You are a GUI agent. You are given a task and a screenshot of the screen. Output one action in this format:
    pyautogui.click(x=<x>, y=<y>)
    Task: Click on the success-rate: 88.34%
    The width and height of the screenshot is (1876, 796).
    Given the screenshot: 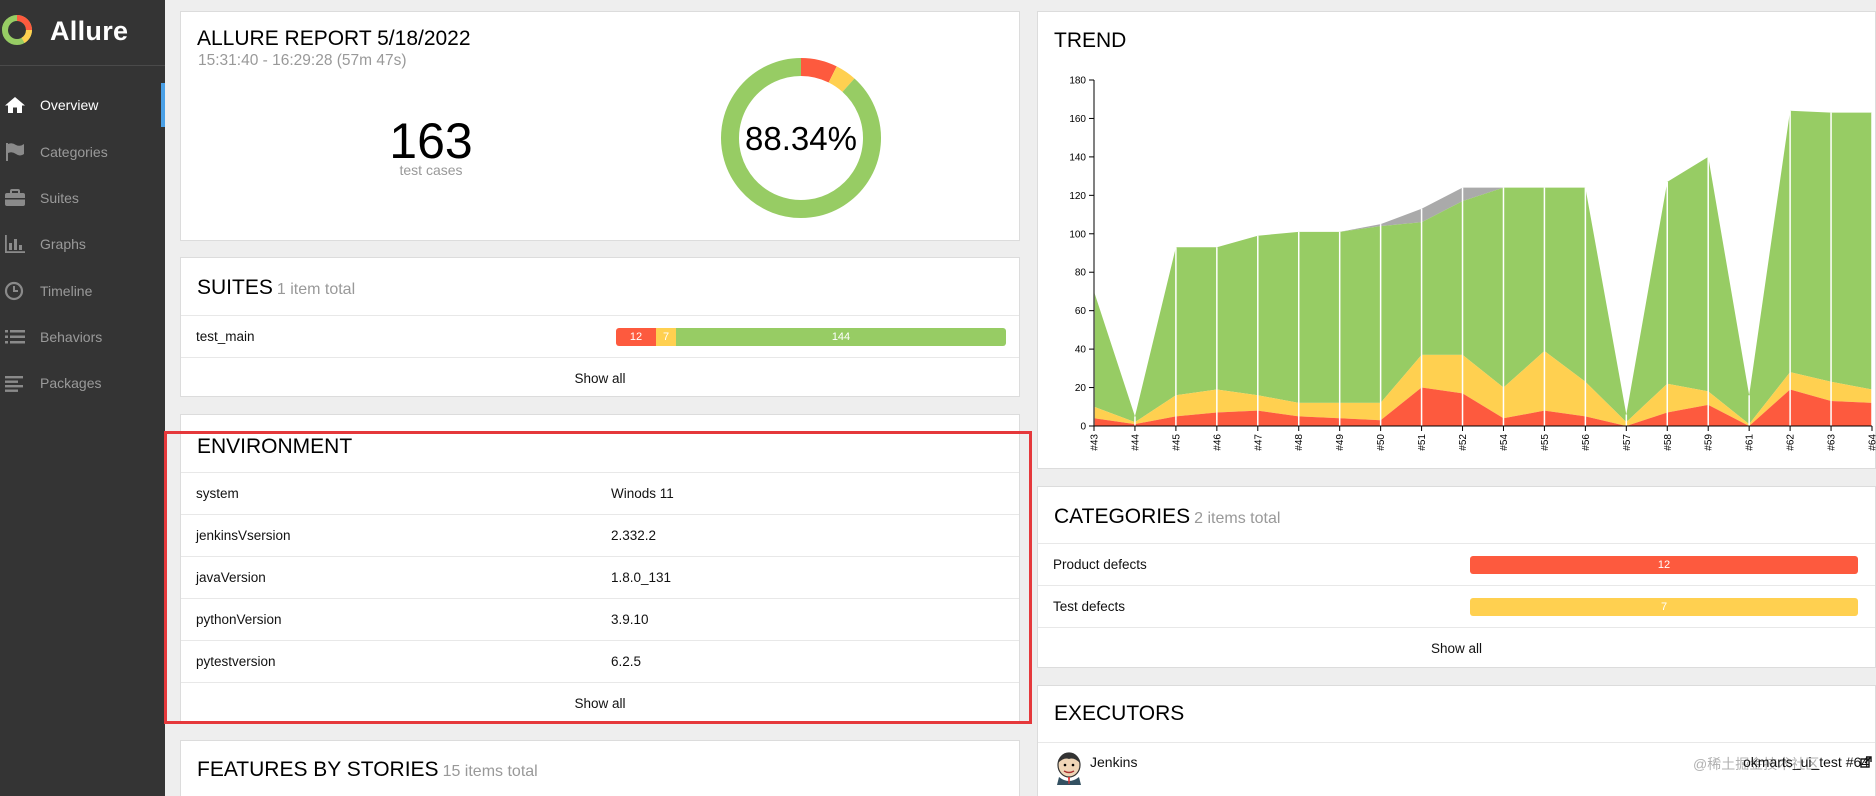 What is the action you would take?
    pyautogui.click(x=801, y=138)
    